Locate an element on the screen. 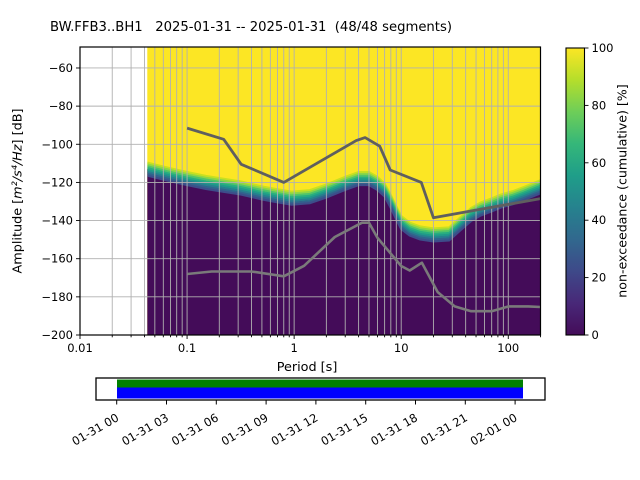 The image size is (640, 480). colorbar: 0 20 40 60 80 100 is located at coordinates (589, 191).